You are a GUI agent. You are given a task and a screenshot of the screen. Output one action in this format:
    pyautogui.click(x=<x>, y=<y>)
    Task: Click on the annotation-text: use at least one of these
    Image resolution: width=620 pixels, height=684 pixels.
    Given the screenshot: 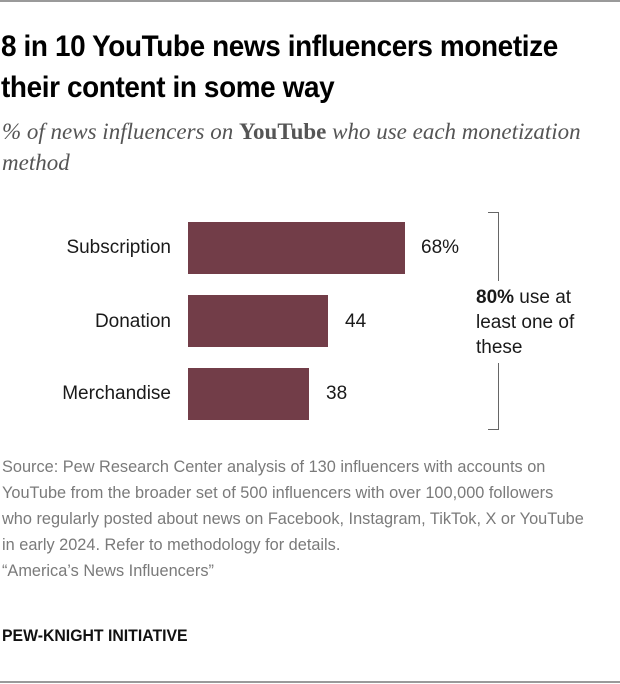 What is the action you would take?
    pyautogui.click(x=525, y=322)
    